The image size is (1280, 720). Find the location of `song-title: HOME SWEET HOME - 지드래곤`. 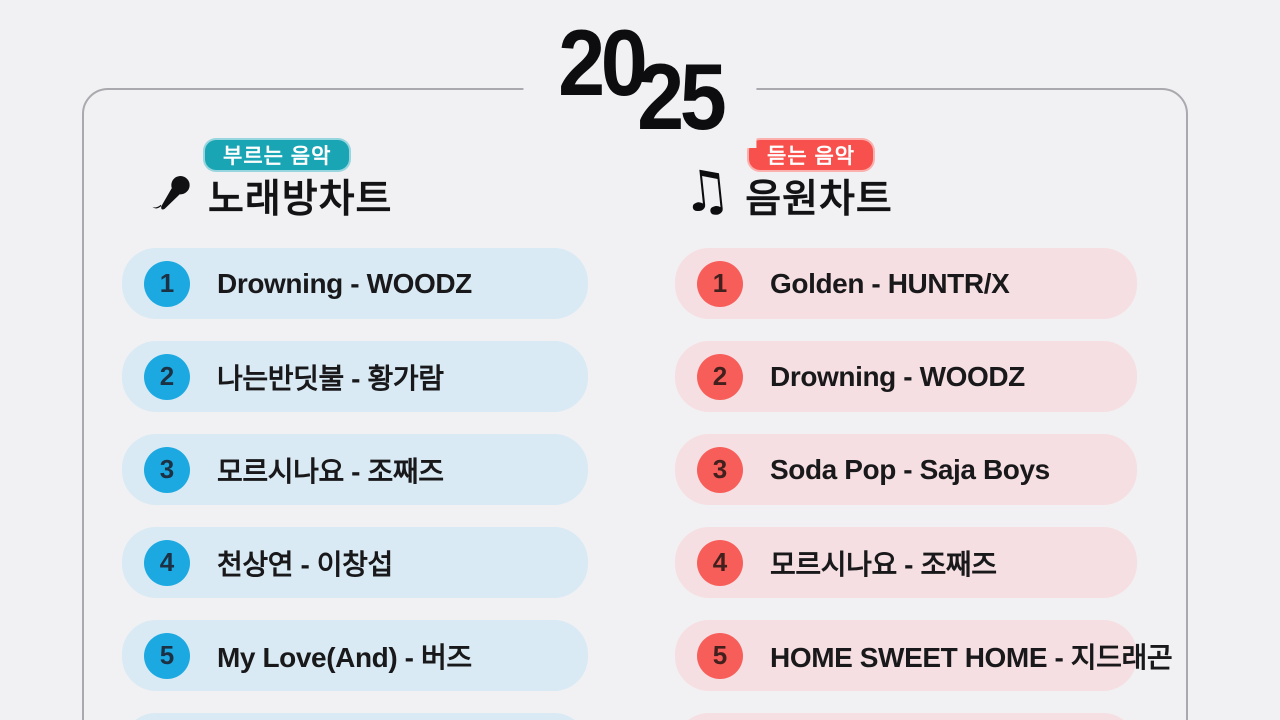

song-title: HOME SWEET HOME - 지드래곤 is located at coordinates (971, 657).